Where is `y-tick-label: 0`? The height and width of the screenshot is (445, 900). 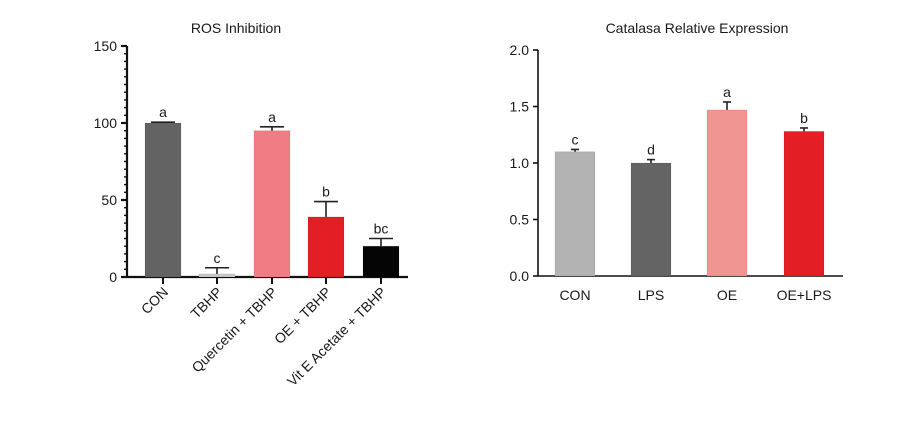
y-tick-label: 0 is located at coordinates (113, 277).